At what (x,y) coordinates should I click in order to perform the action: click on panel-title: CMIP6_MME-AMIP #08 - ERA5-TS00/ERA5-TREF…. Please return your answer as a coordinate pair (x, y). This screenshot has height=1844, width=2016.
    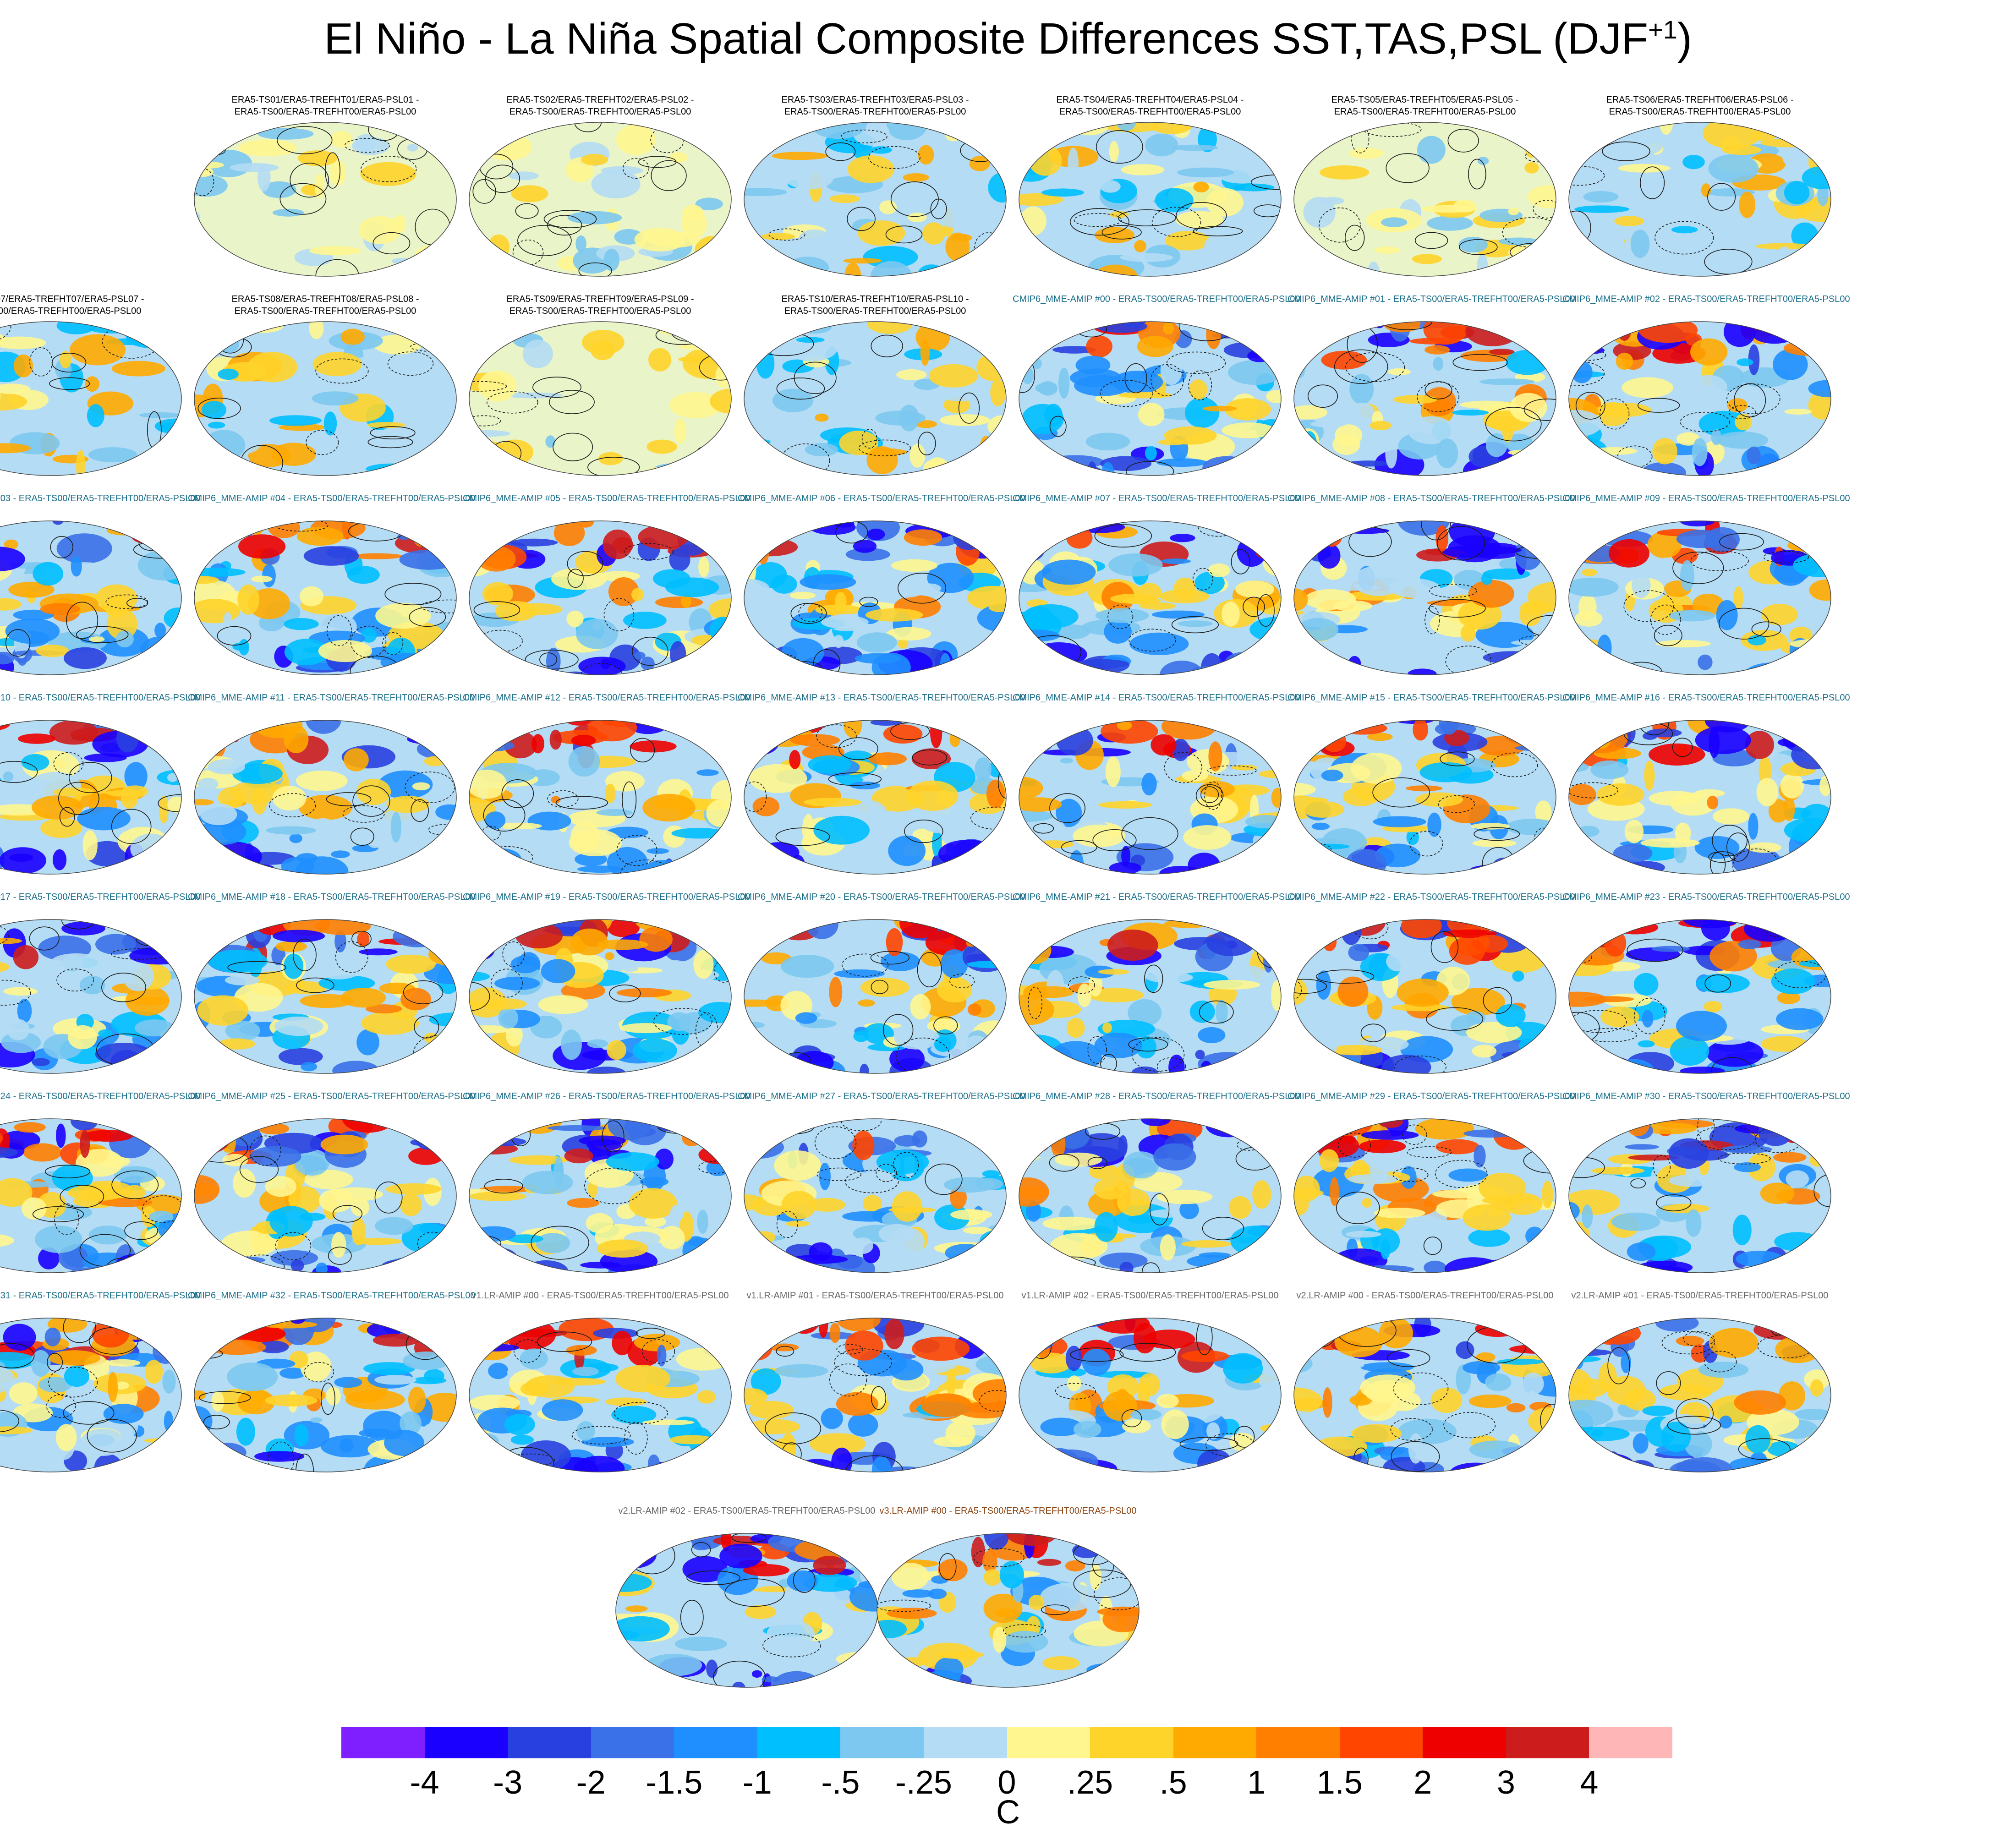
    Looking at the image, I should click on (1431, 498).